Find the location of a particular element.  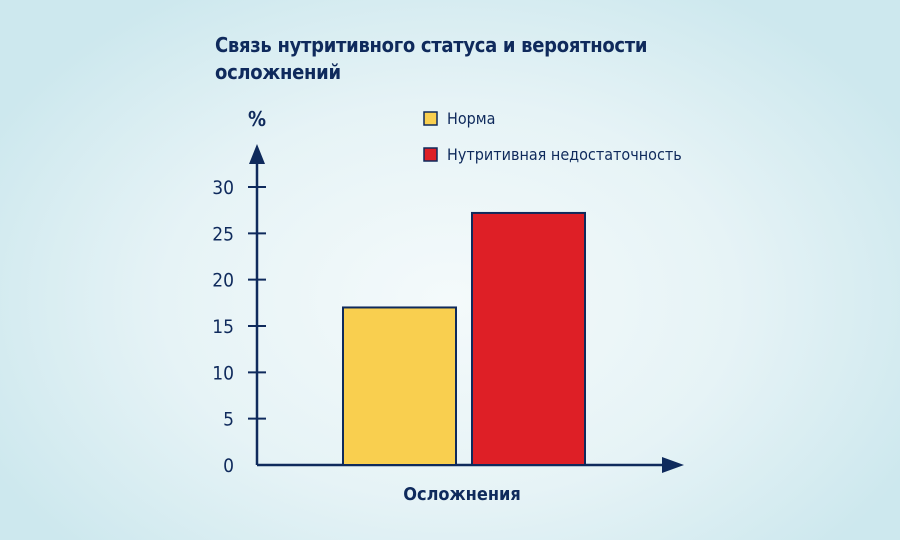

y-tick-label: 20 is located at coordinates (223, 281).